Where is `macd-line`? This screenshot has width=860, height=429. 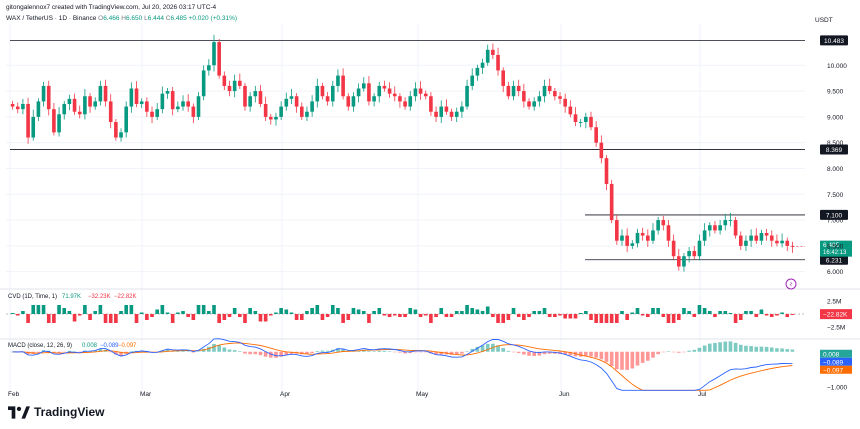
macd-line is located at coordinates (402, 364).